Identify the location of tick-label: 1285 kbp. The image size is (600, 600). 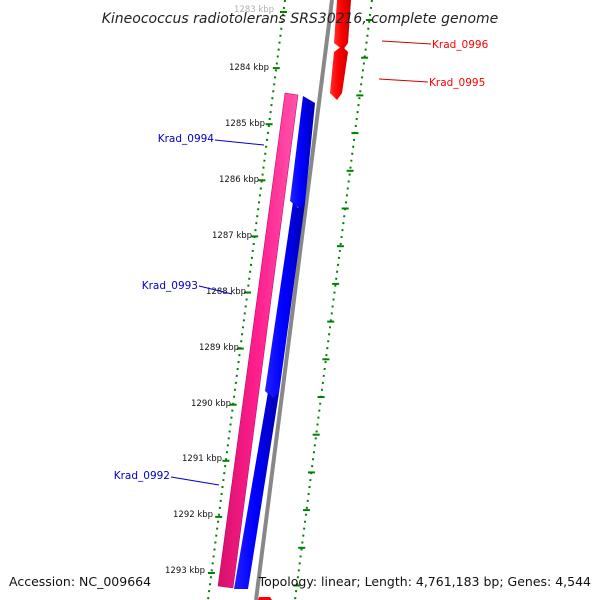
(245, 124).